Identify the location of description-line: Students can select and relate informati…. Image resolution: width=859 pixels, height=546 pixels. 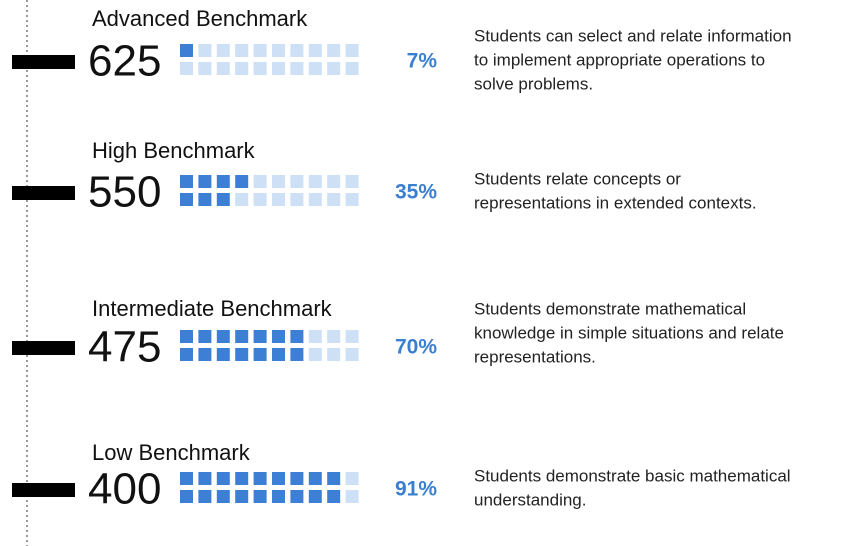
(633, 35).